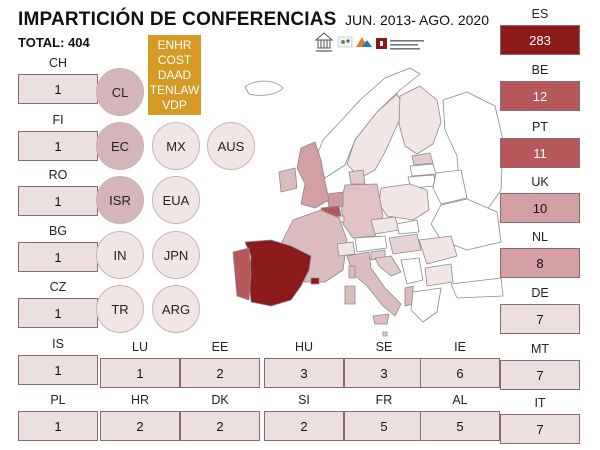 The image size is (600, 450). Describe the element at coordinates (540, 31) in the screenshot. I see `country-box-es: ES 283` at that location.